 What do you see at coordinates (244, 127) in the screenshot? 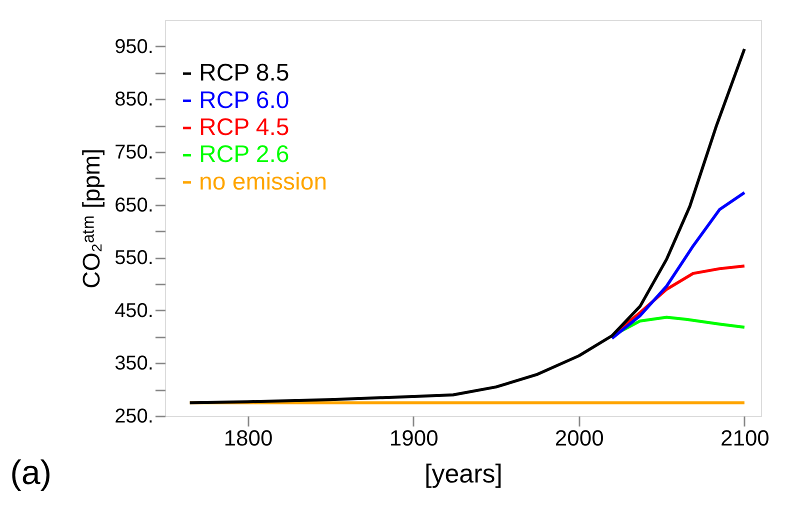
I see `legend-label: RCP 4.5` at bounding box center [244, 127].